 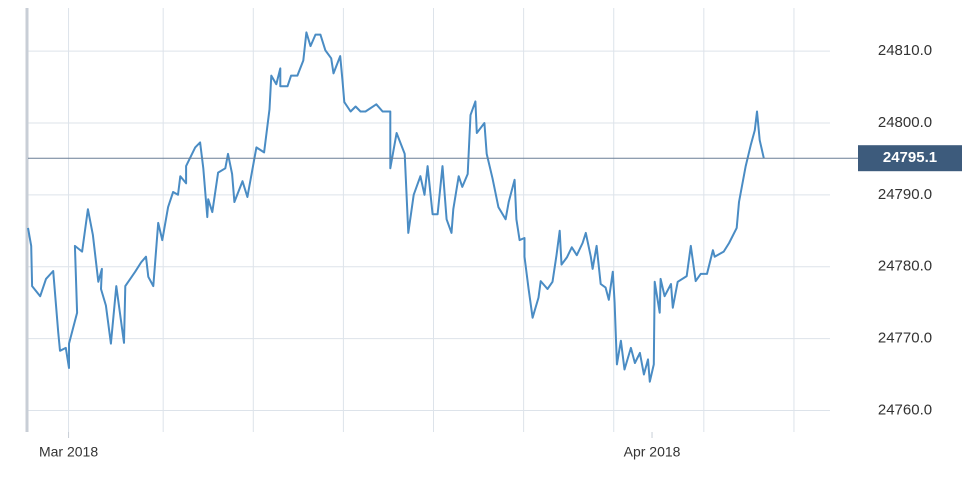 I want to click on y-tick-label: 24810.0, so click(x=905, y=50).